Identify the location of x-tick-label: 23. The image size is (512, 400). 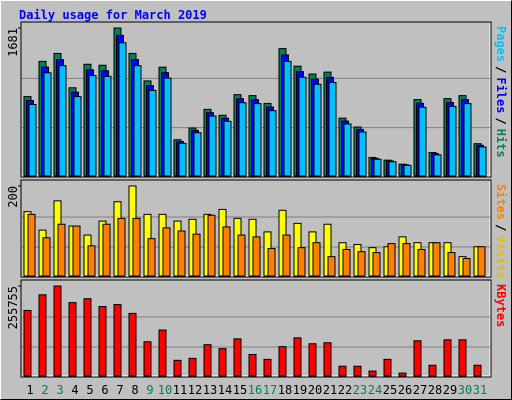
(360, 390).